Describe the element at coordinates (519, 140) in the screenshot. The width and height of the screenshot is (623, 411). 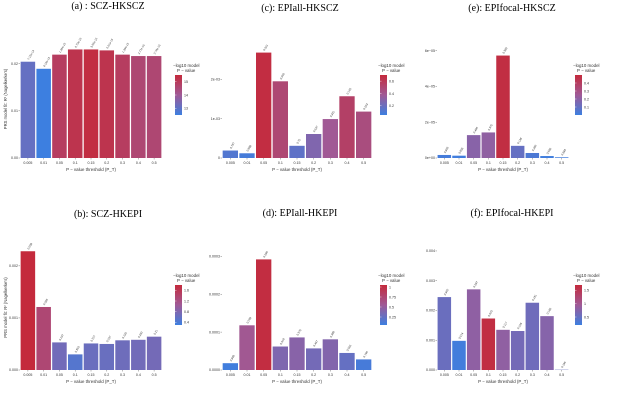
I see `bar-data-label: 0.148` at that location.